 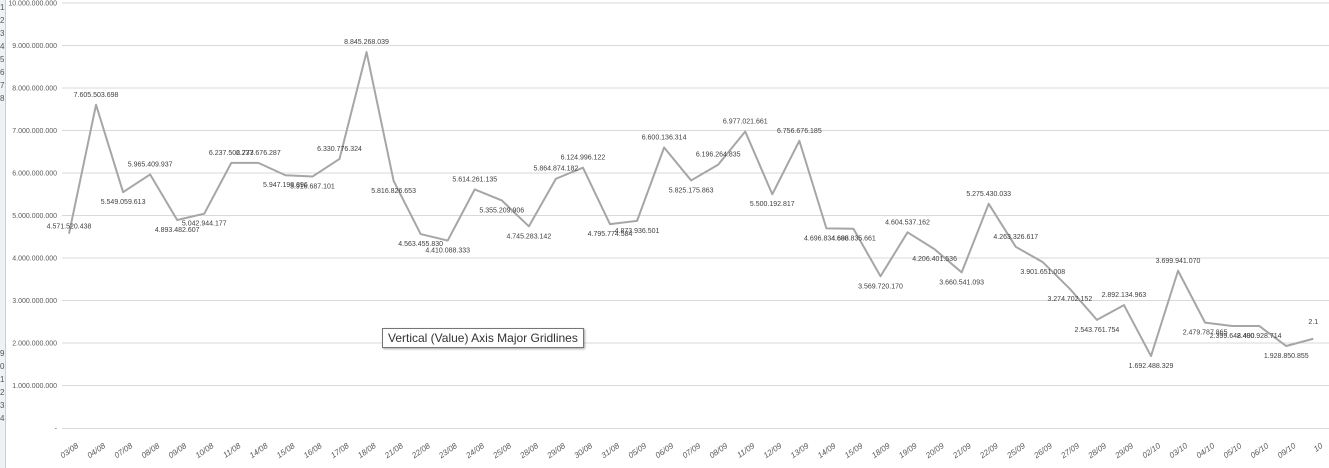 I want to click on data-label: 6.237.676.287, so click(x=258, y=153).